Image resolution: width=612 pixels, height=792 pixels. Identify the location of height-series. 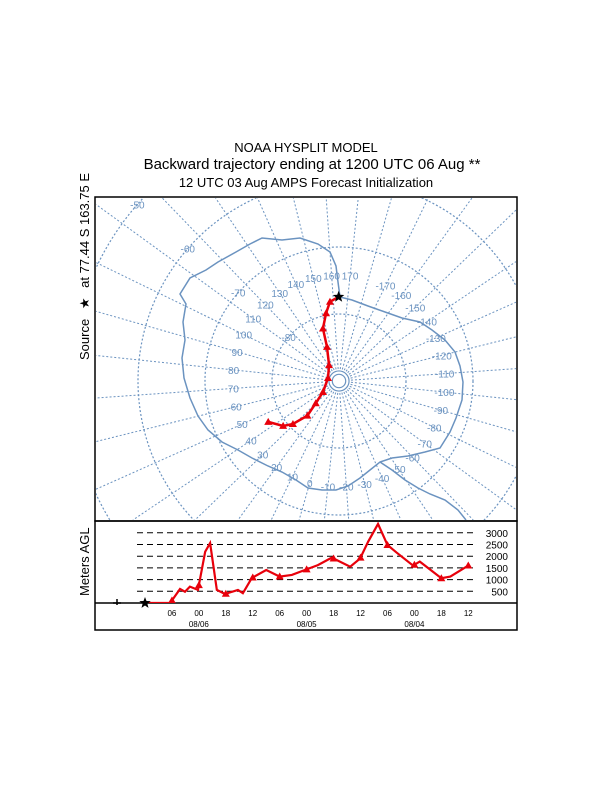
(309, 562).